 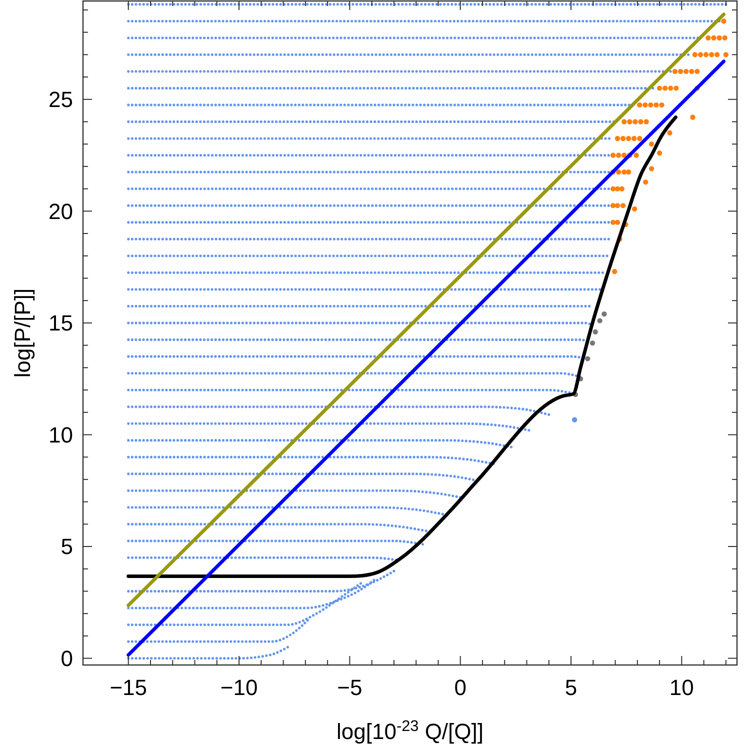 I want to click on y-tick-label: 20, so click(x=60, y=211).